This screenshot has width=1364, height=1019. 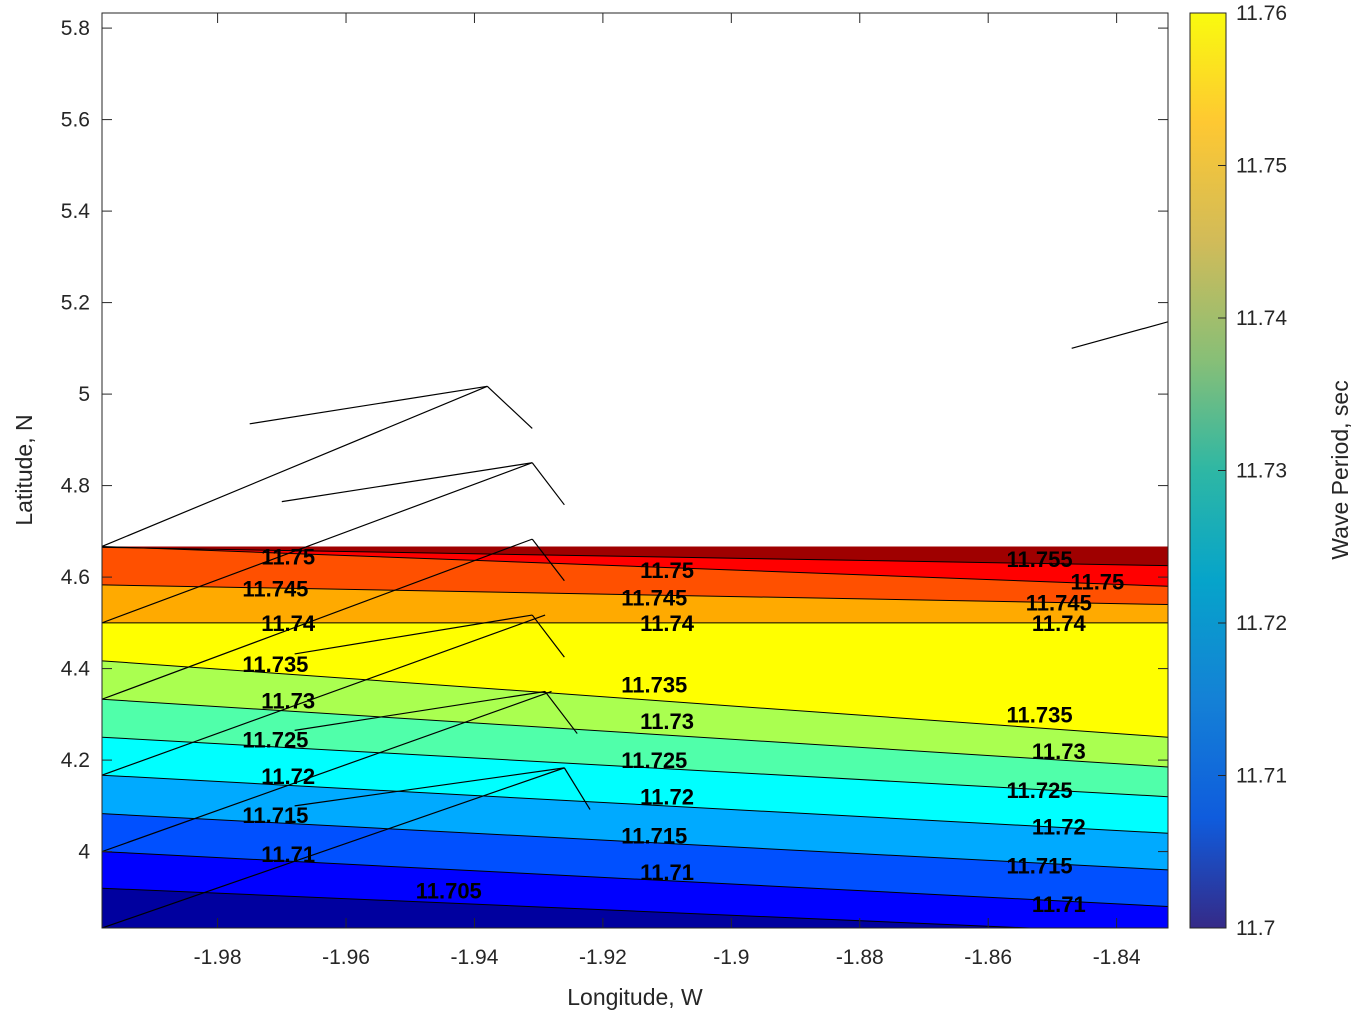 What do you see at coordinates (1255, 928) in the screenshot?
I see `colorbar-tick-label: 11.7` at bounding box center [1255, 928].